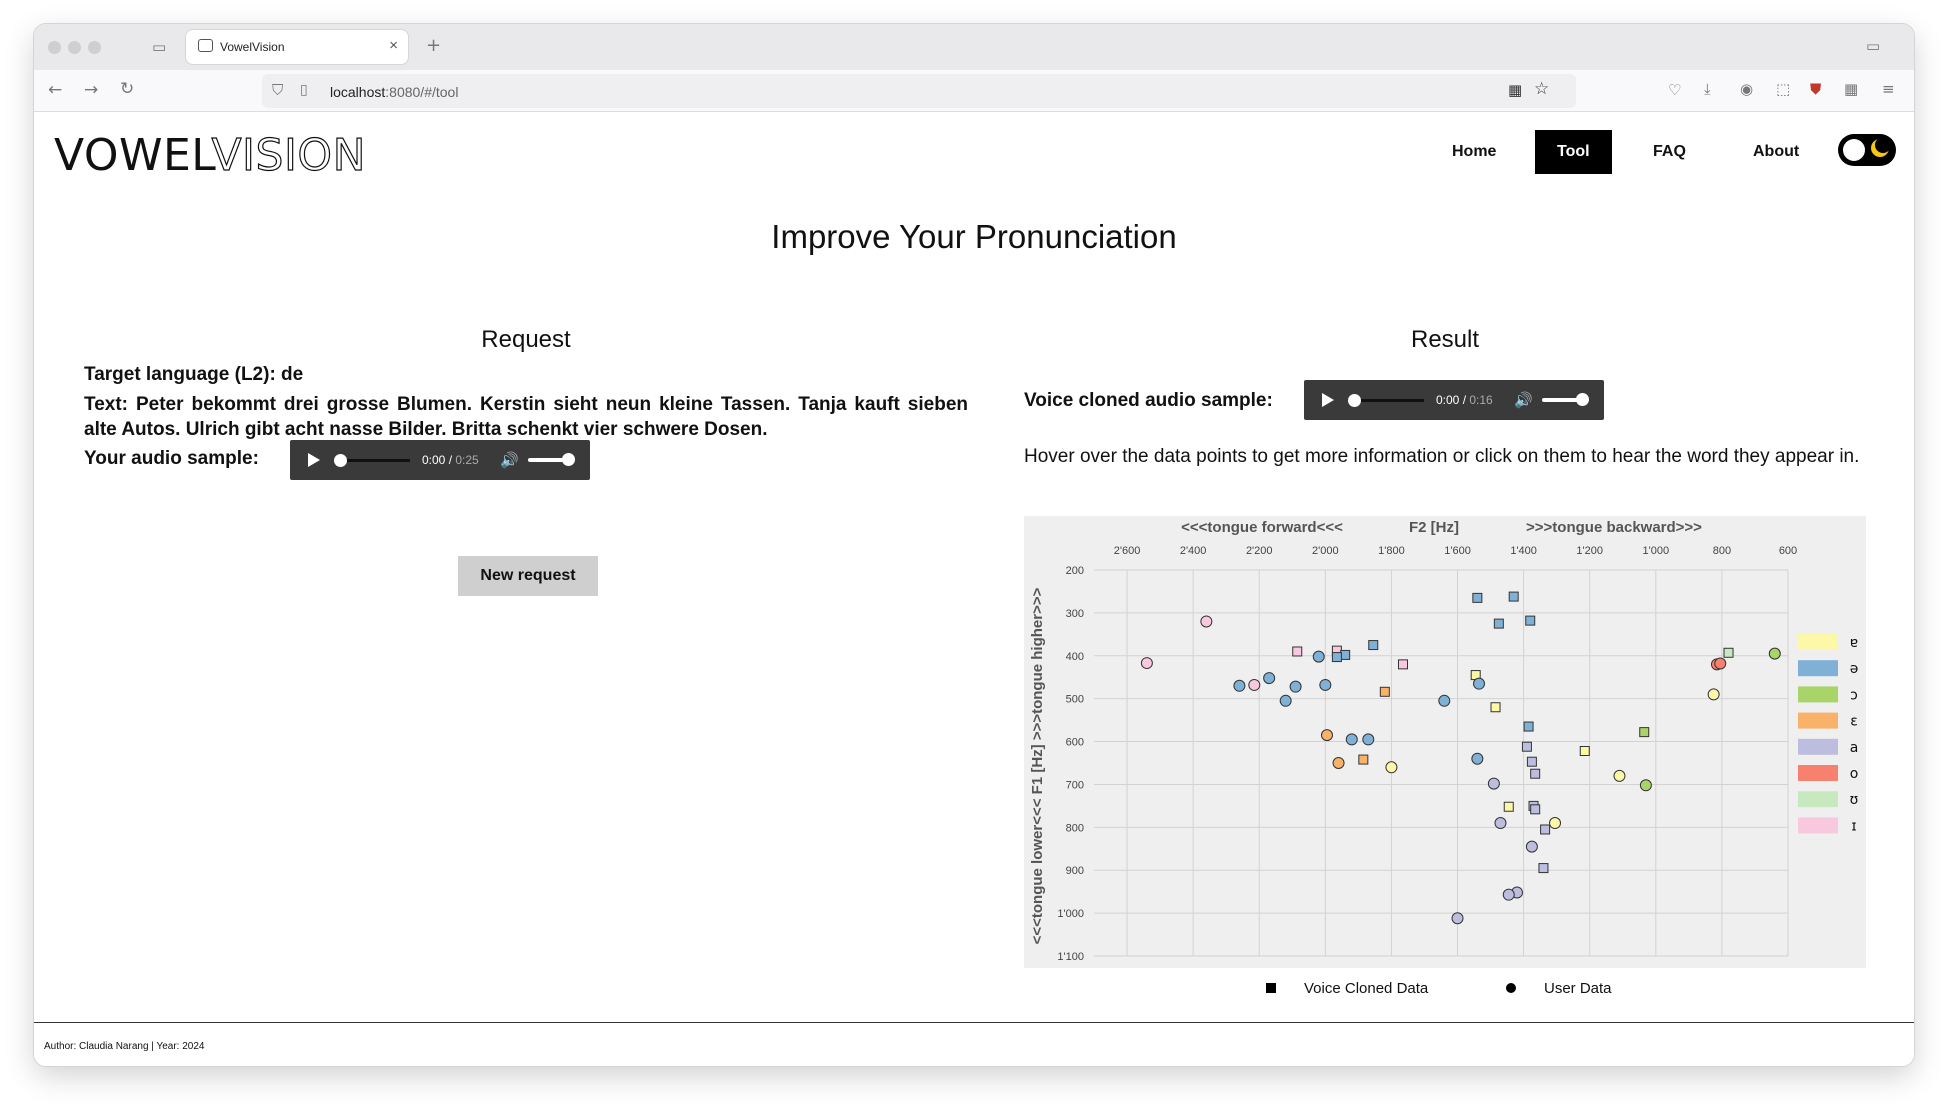 This screenshot has height=1108, width=1948. What do you see at coordinates (1589, 551) in the screenshot?
I see `x-tick-label: 1'200` at bounding box center [1589, 551].